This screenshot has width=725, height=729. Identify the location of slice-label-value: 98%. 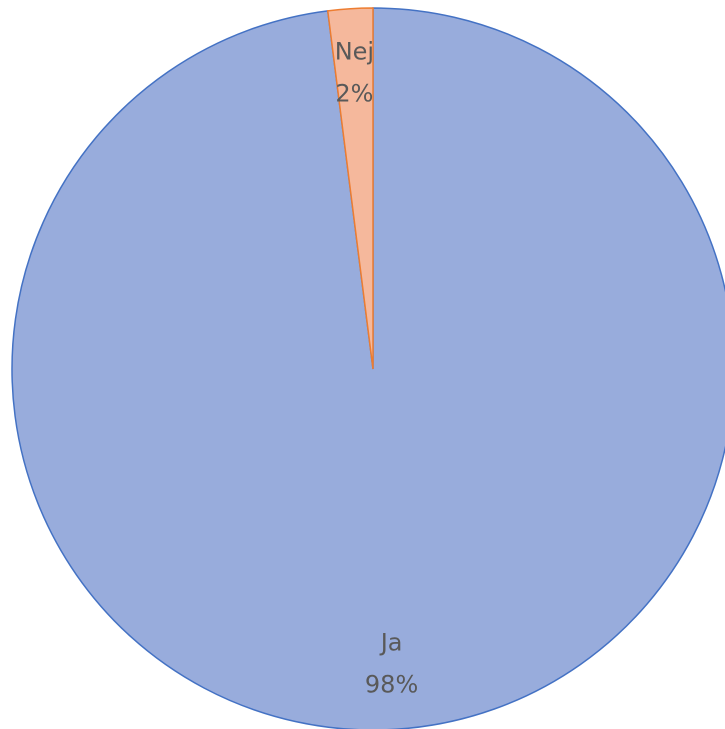
(391, 684).